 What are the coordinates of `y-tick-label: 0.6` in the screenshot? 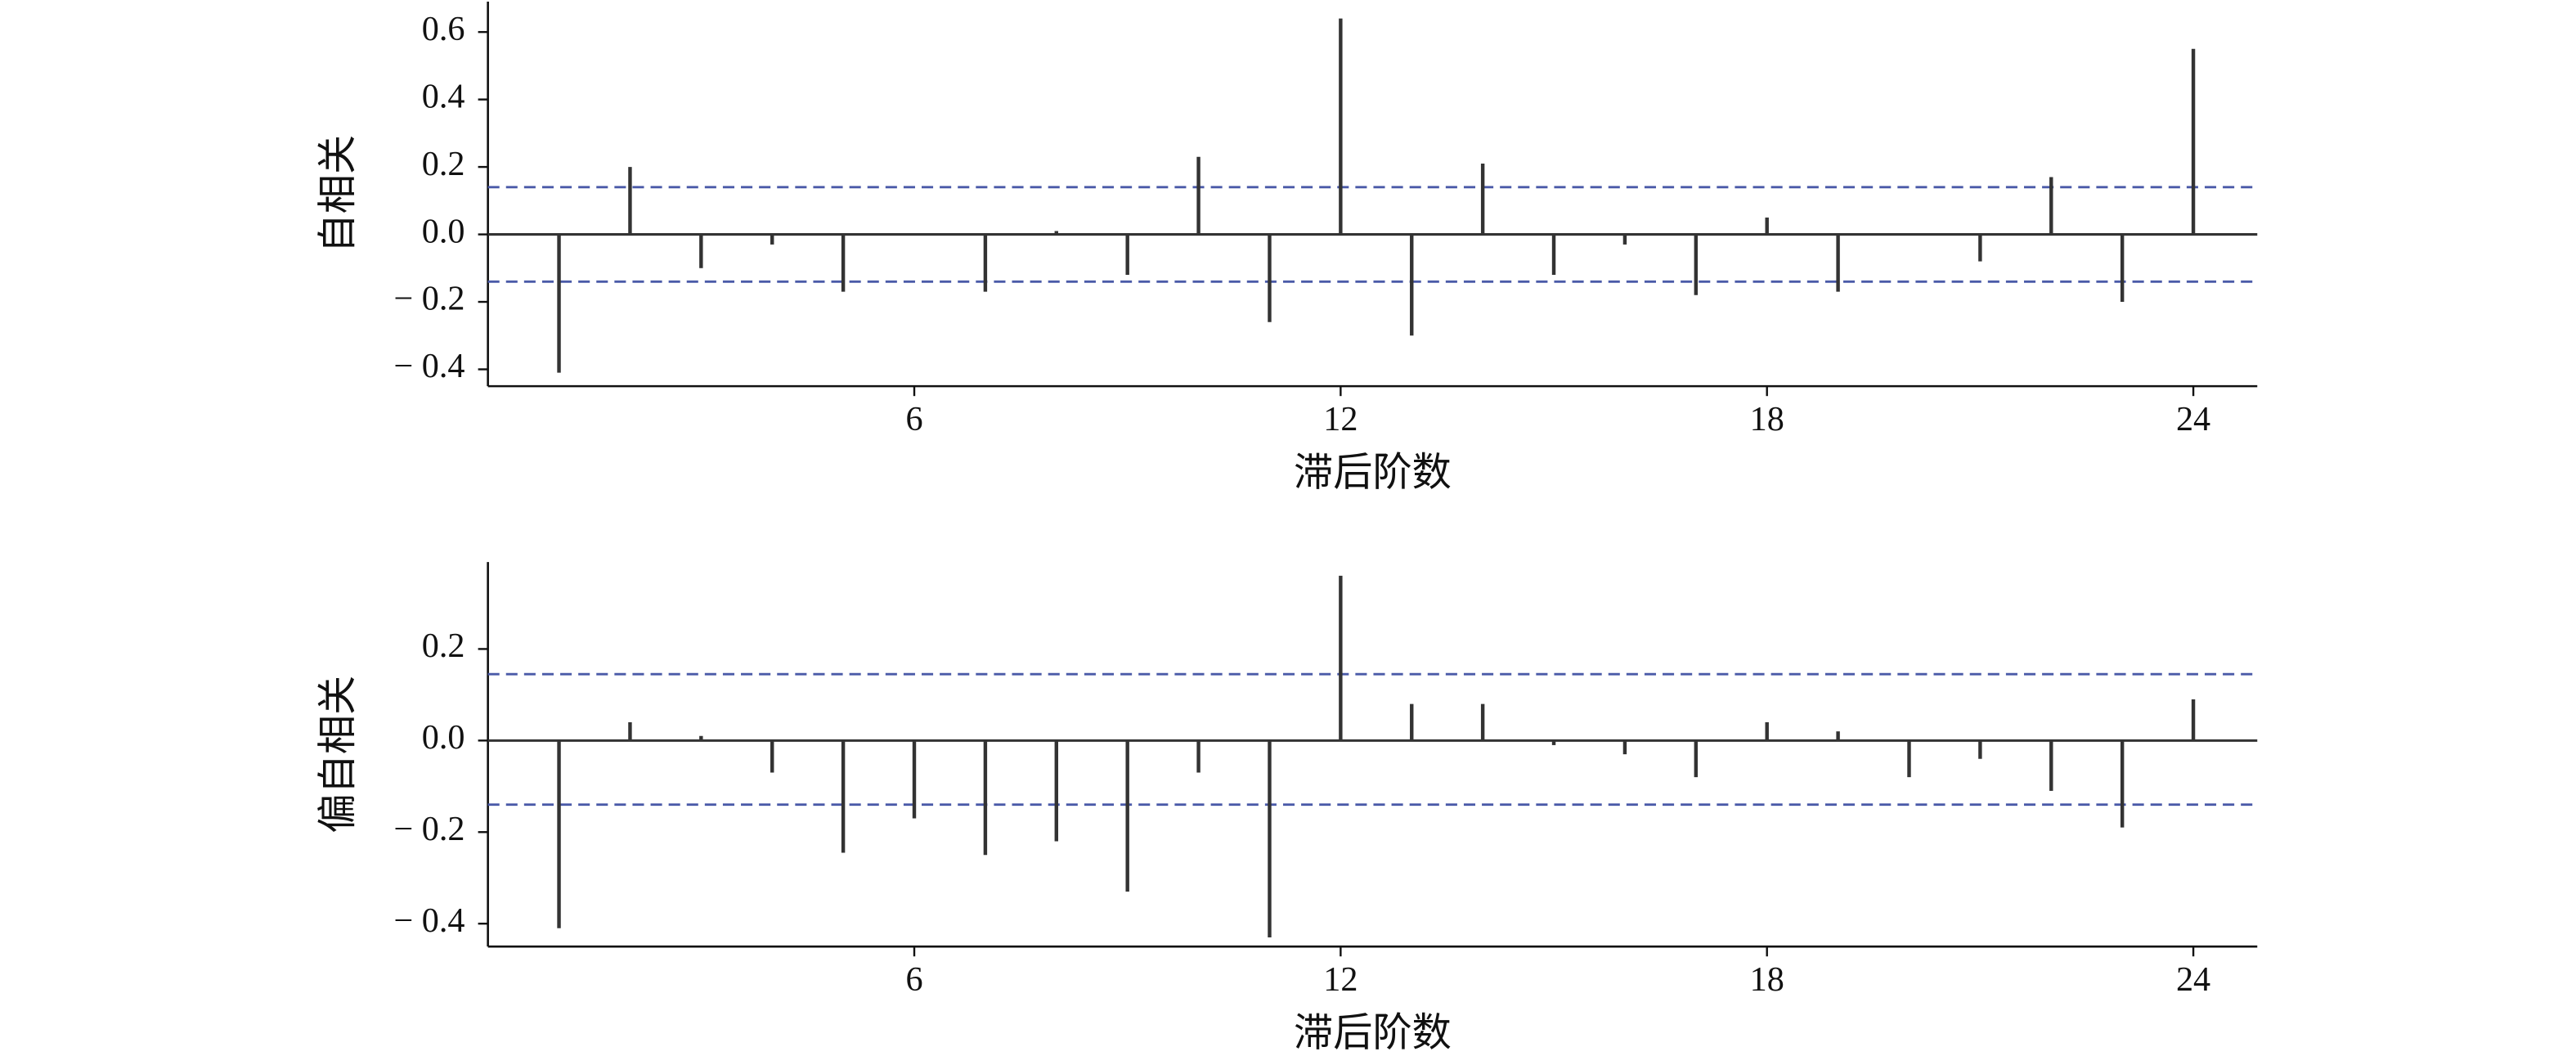 It's located at (443, 29).